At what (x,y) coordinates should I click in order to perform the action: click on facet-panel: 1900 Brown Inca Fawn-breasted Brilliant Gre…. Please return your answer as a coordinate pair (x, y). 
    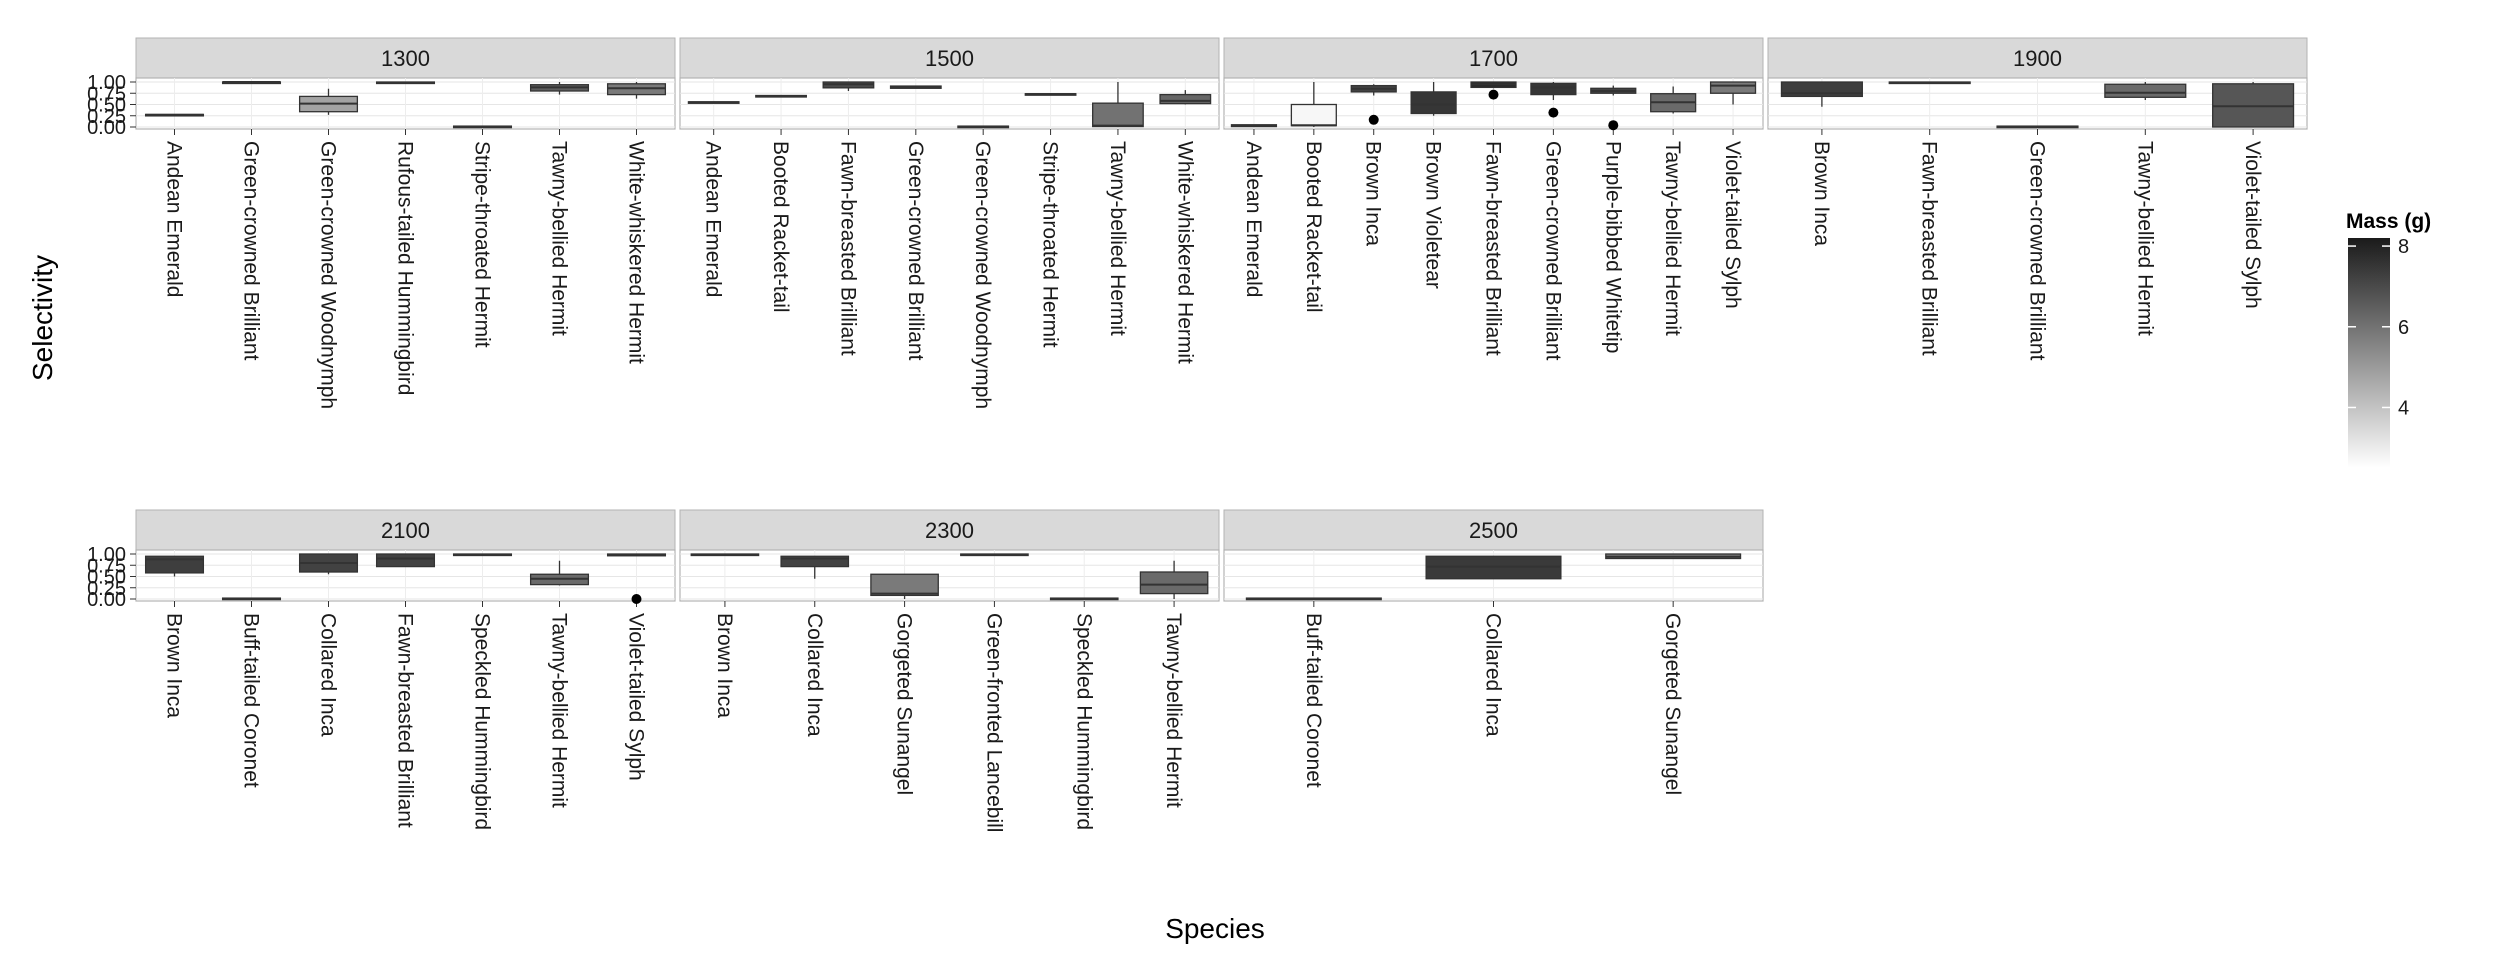
    Looking at the image, I should click on (2037, 199).